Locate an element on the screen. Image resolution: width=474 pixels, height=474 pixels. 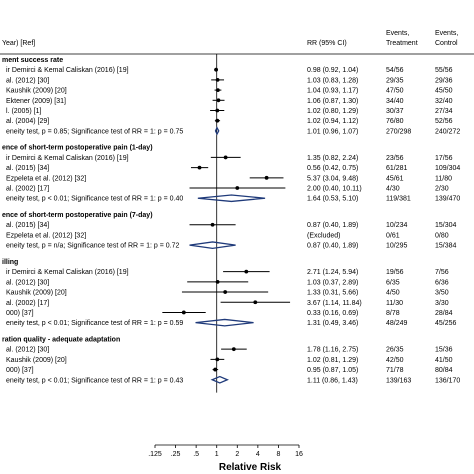
x-axis-tick-label: 4 is located at coordinates (258, 454).